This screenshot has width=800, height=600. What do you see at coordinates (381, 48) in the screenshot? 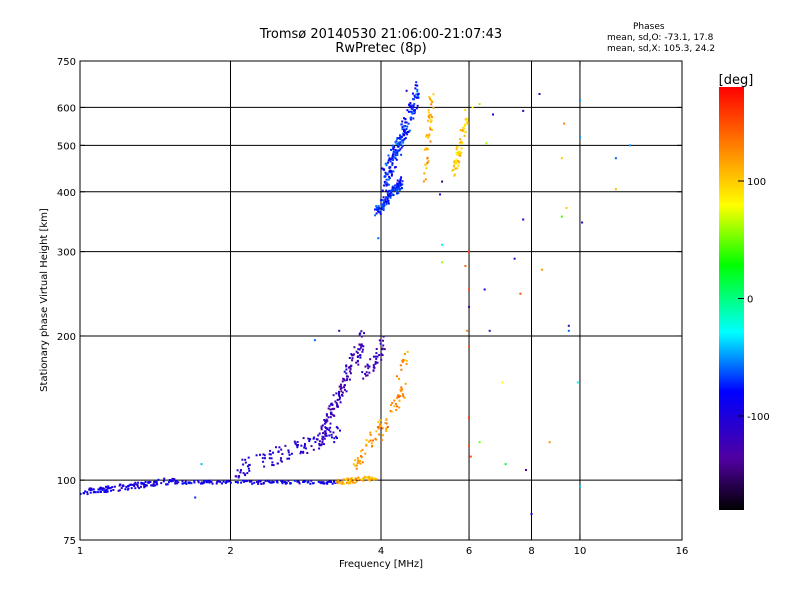
I see `chart-subtitle: RwPretec (8p)` at bounding box center [381, 48].